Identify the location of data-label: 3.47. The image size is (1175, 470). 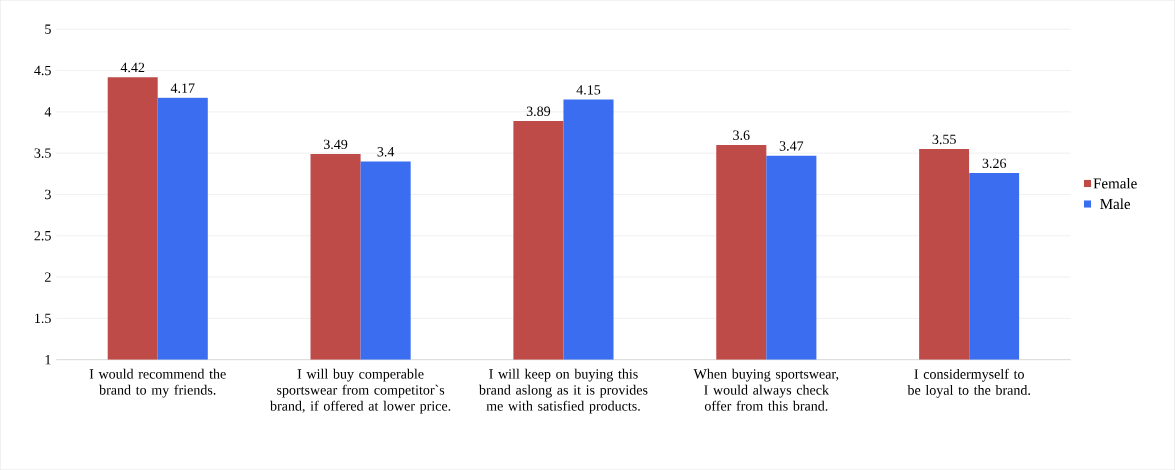
(791, 146).